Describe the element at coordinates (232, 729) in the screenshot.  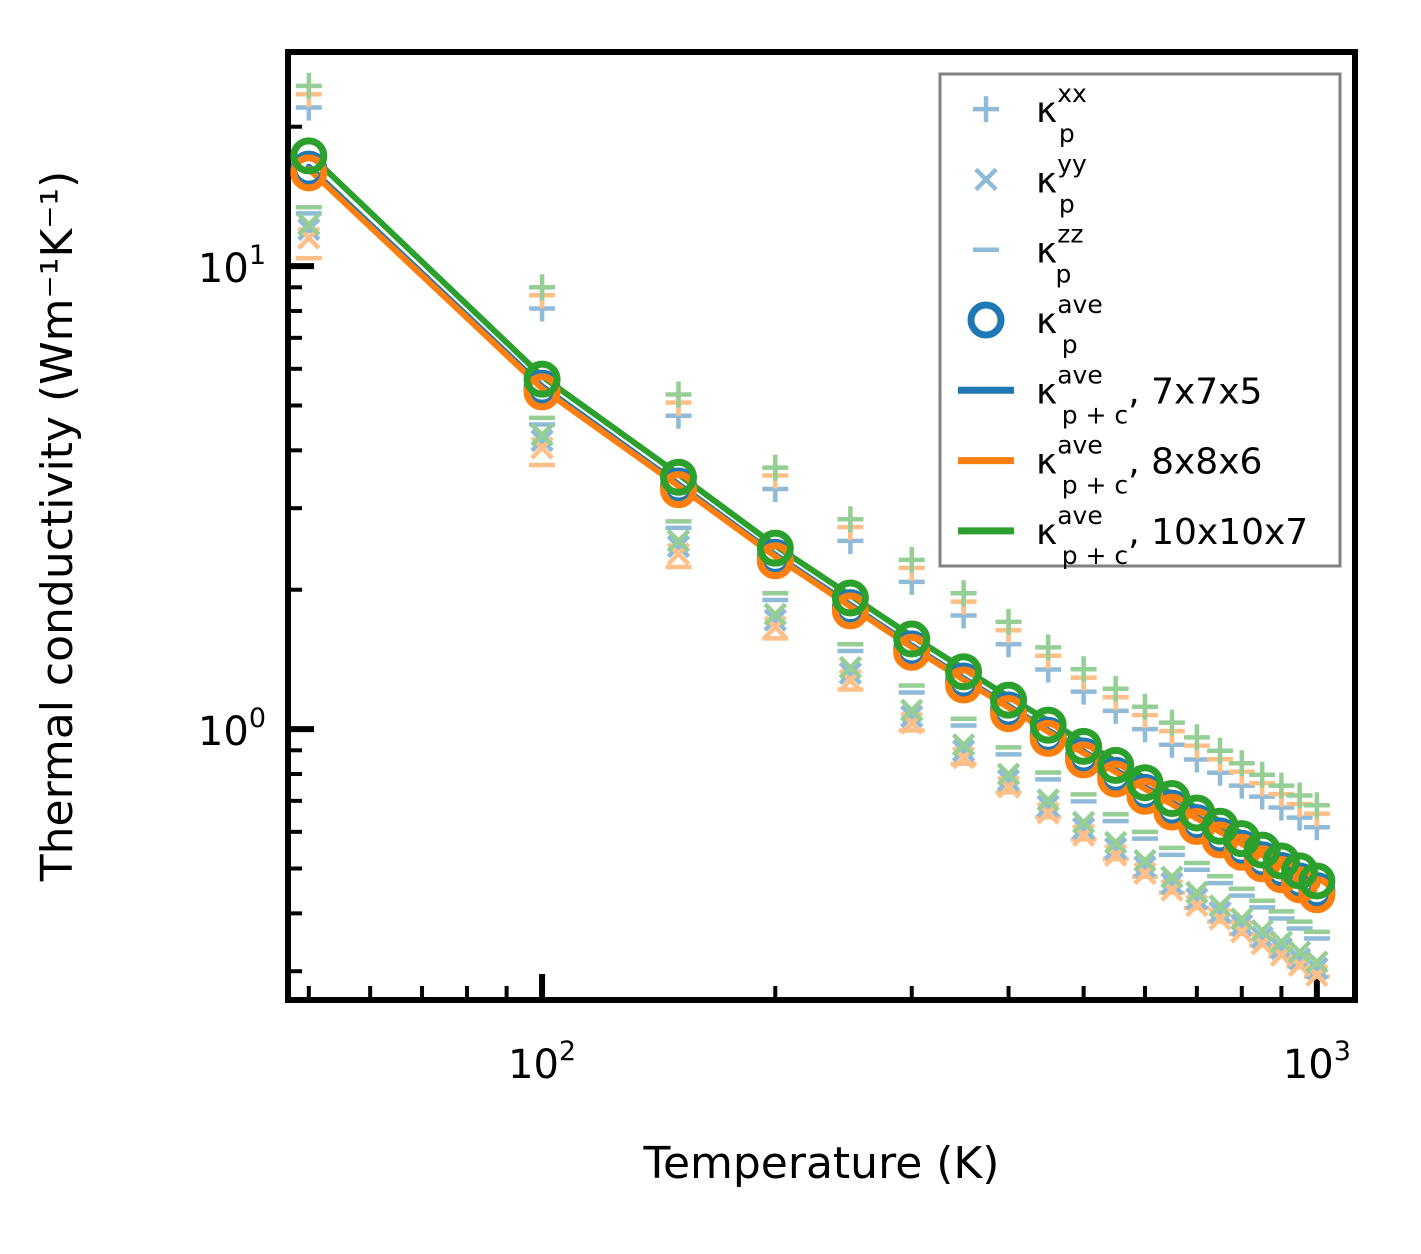
I see `ytick-label-1: 10⁰` at that location.